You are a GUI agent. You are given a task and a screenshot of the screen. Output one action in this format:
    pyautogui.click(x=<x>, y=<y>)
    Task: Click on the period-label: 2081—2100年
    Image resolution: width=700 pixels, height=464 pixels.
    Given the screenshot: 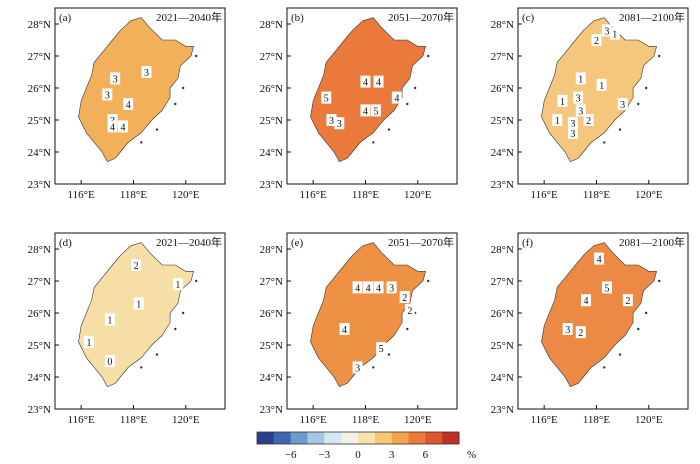 What is the action you would take?
    pyautogui.click(x=652, y=242)
    